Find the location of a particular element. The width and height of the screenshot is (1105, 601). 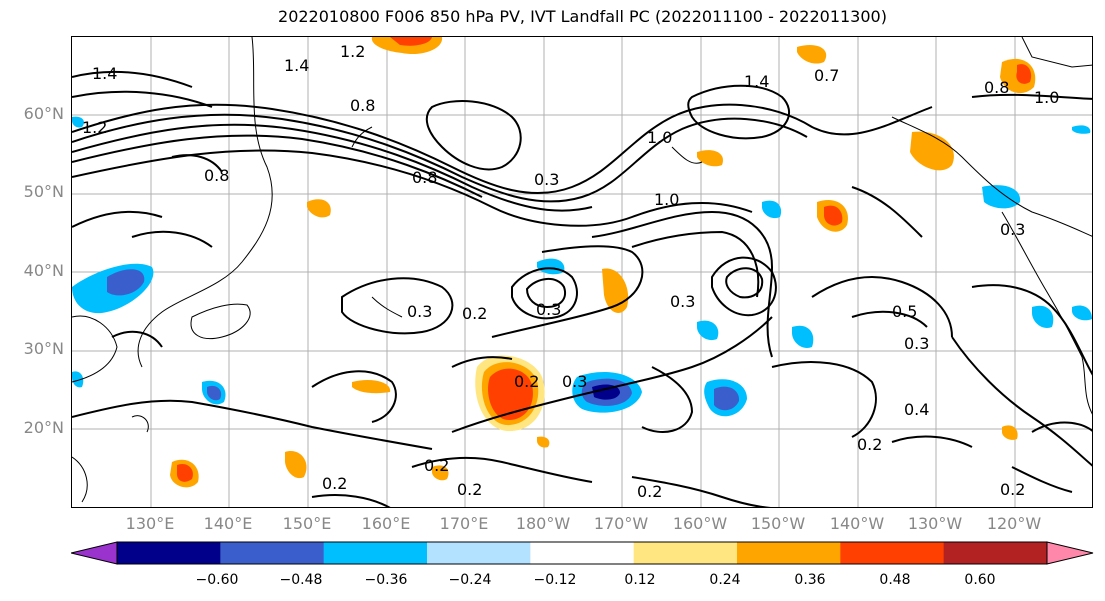

lon-label-150w: 150°W is located at coordinates (778, 523).